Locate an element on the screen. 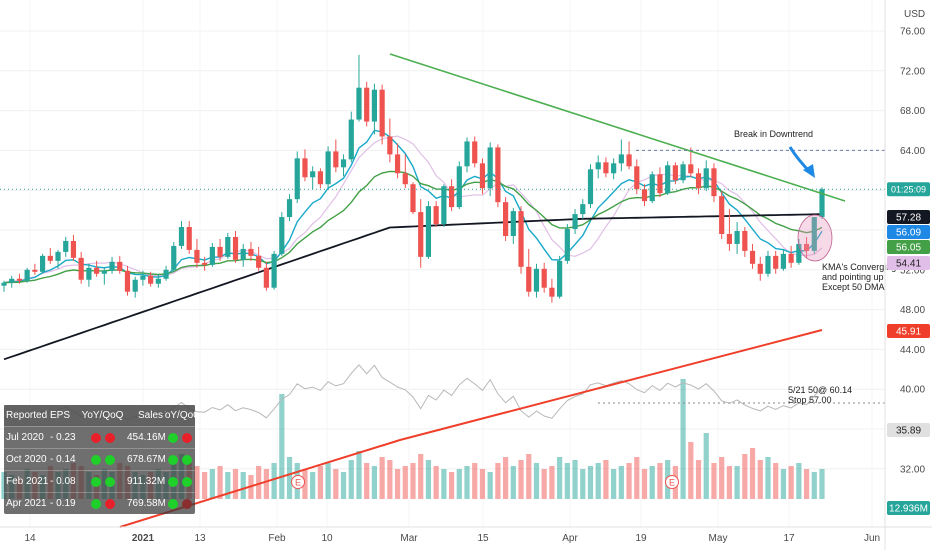  time-tick-label: Mar is located at coordinates (409, 538).